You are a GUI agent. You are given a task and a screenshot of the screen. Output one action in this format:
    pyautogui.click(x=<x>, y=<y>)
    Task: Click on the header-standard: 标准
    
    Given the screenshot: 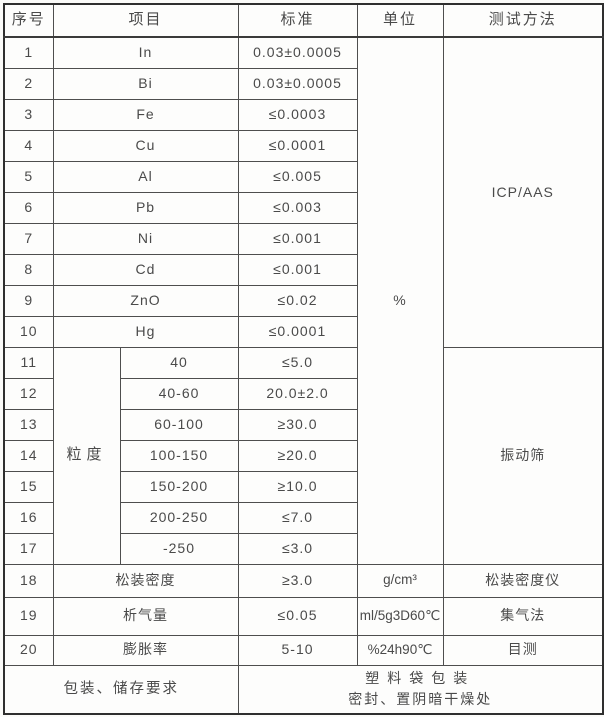 What is the action you would take?
    pyautogui.click(x=297, y=20)
    